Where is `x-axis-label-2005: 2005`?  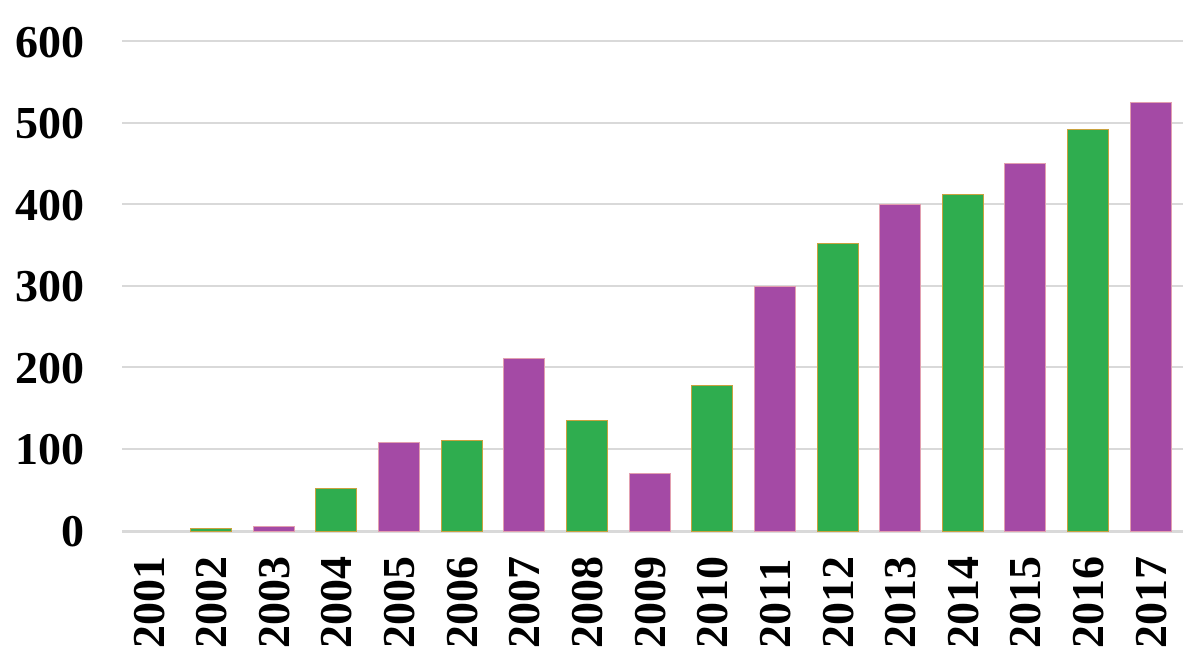
x-axis-label-2005: 2005 is located at coordinates (399, 602).